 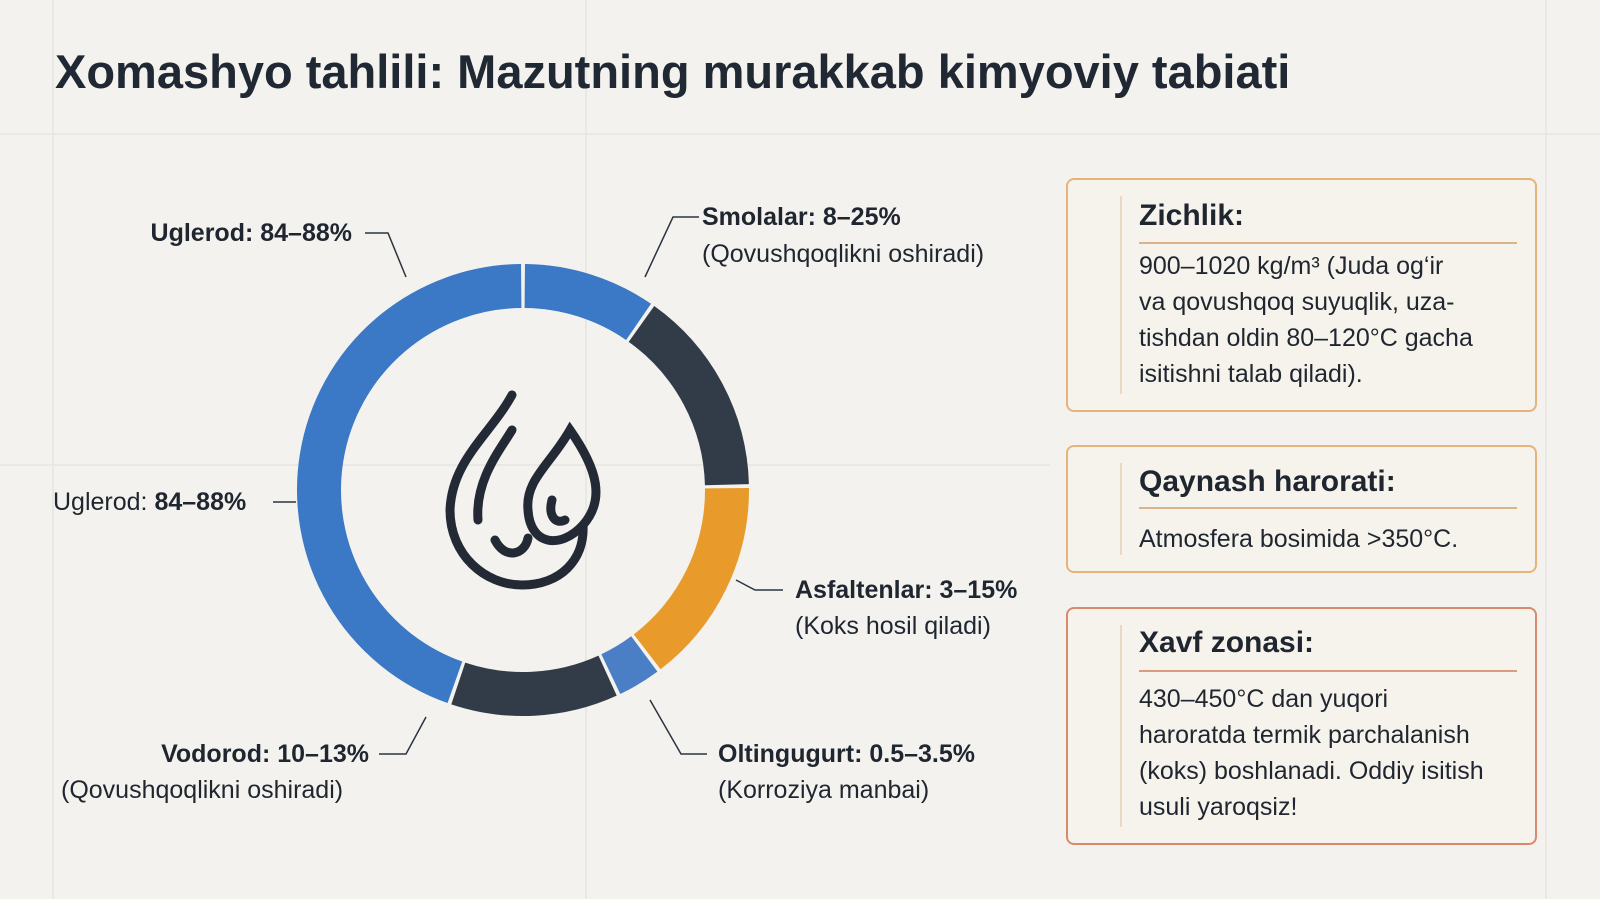 I want to click on label-name: Uglerod:, so click(x=100, y=502).